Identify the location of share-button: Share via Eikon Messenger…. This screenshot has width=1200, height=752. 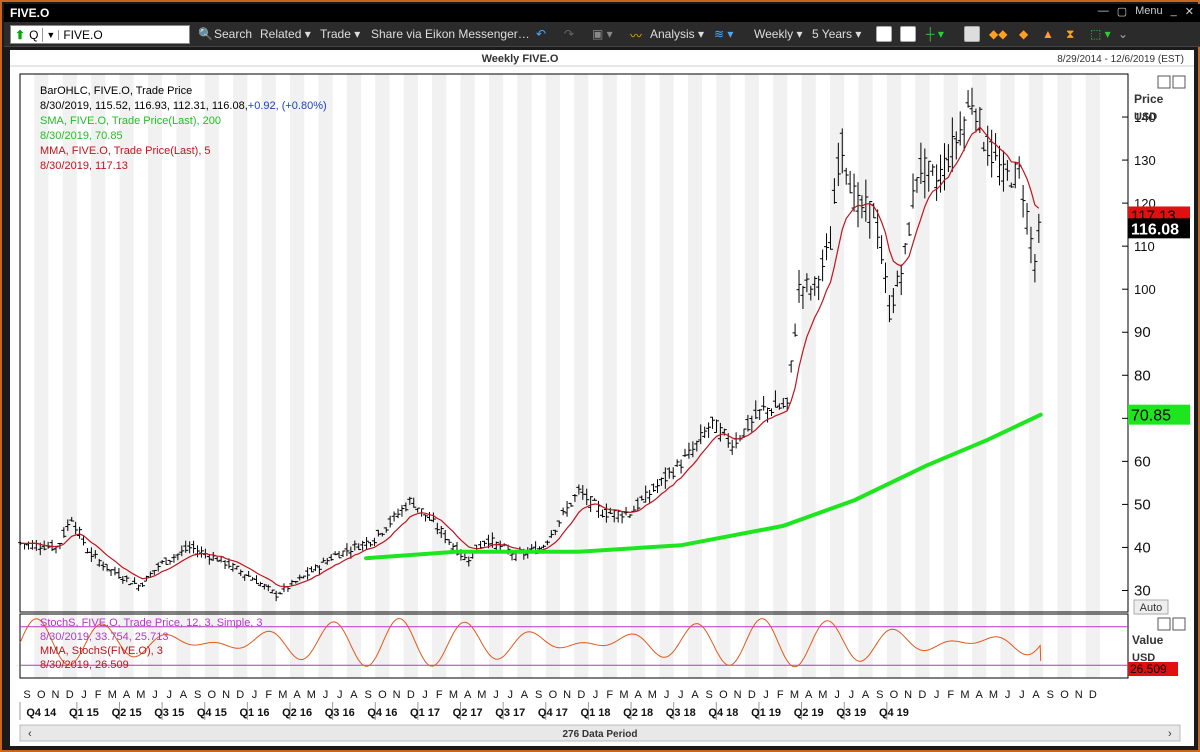
(450, 34).